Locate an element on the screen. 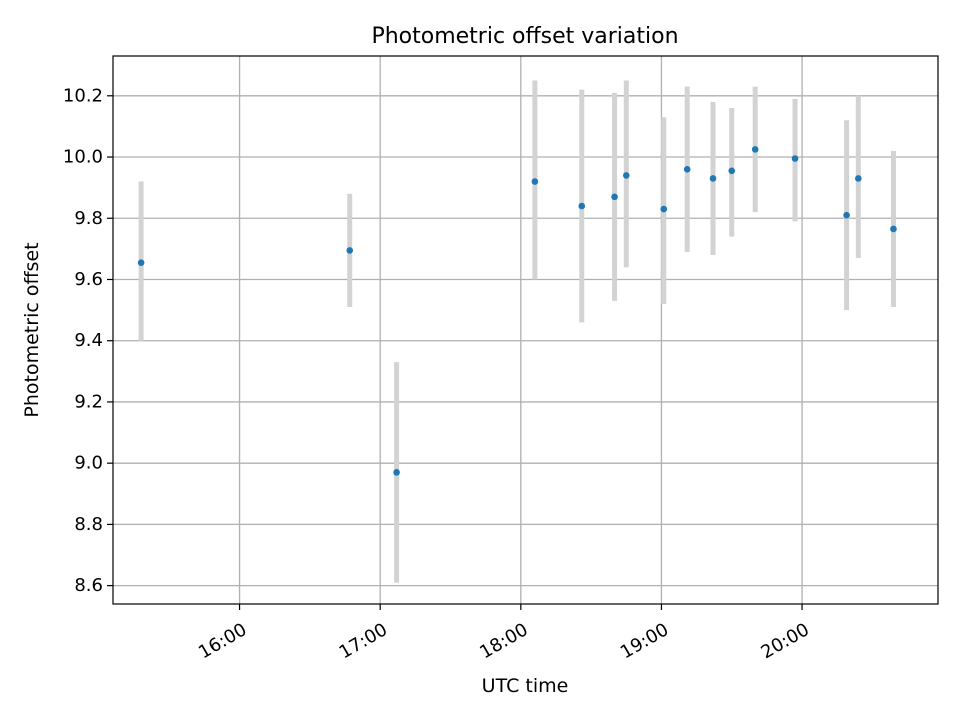 This screenshot has width=960, height=720. x-tick-label: 17:00 is located at coordinates (363, 641).